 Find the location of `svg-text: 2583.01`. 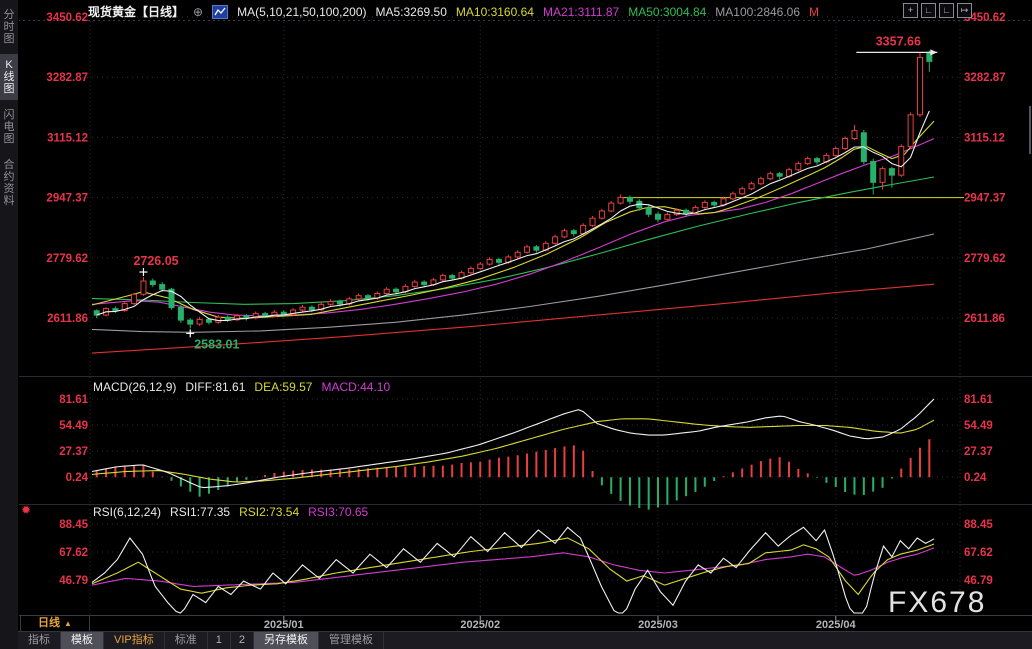

svg-text: 2583.01 is located at coordinates (216, 344).